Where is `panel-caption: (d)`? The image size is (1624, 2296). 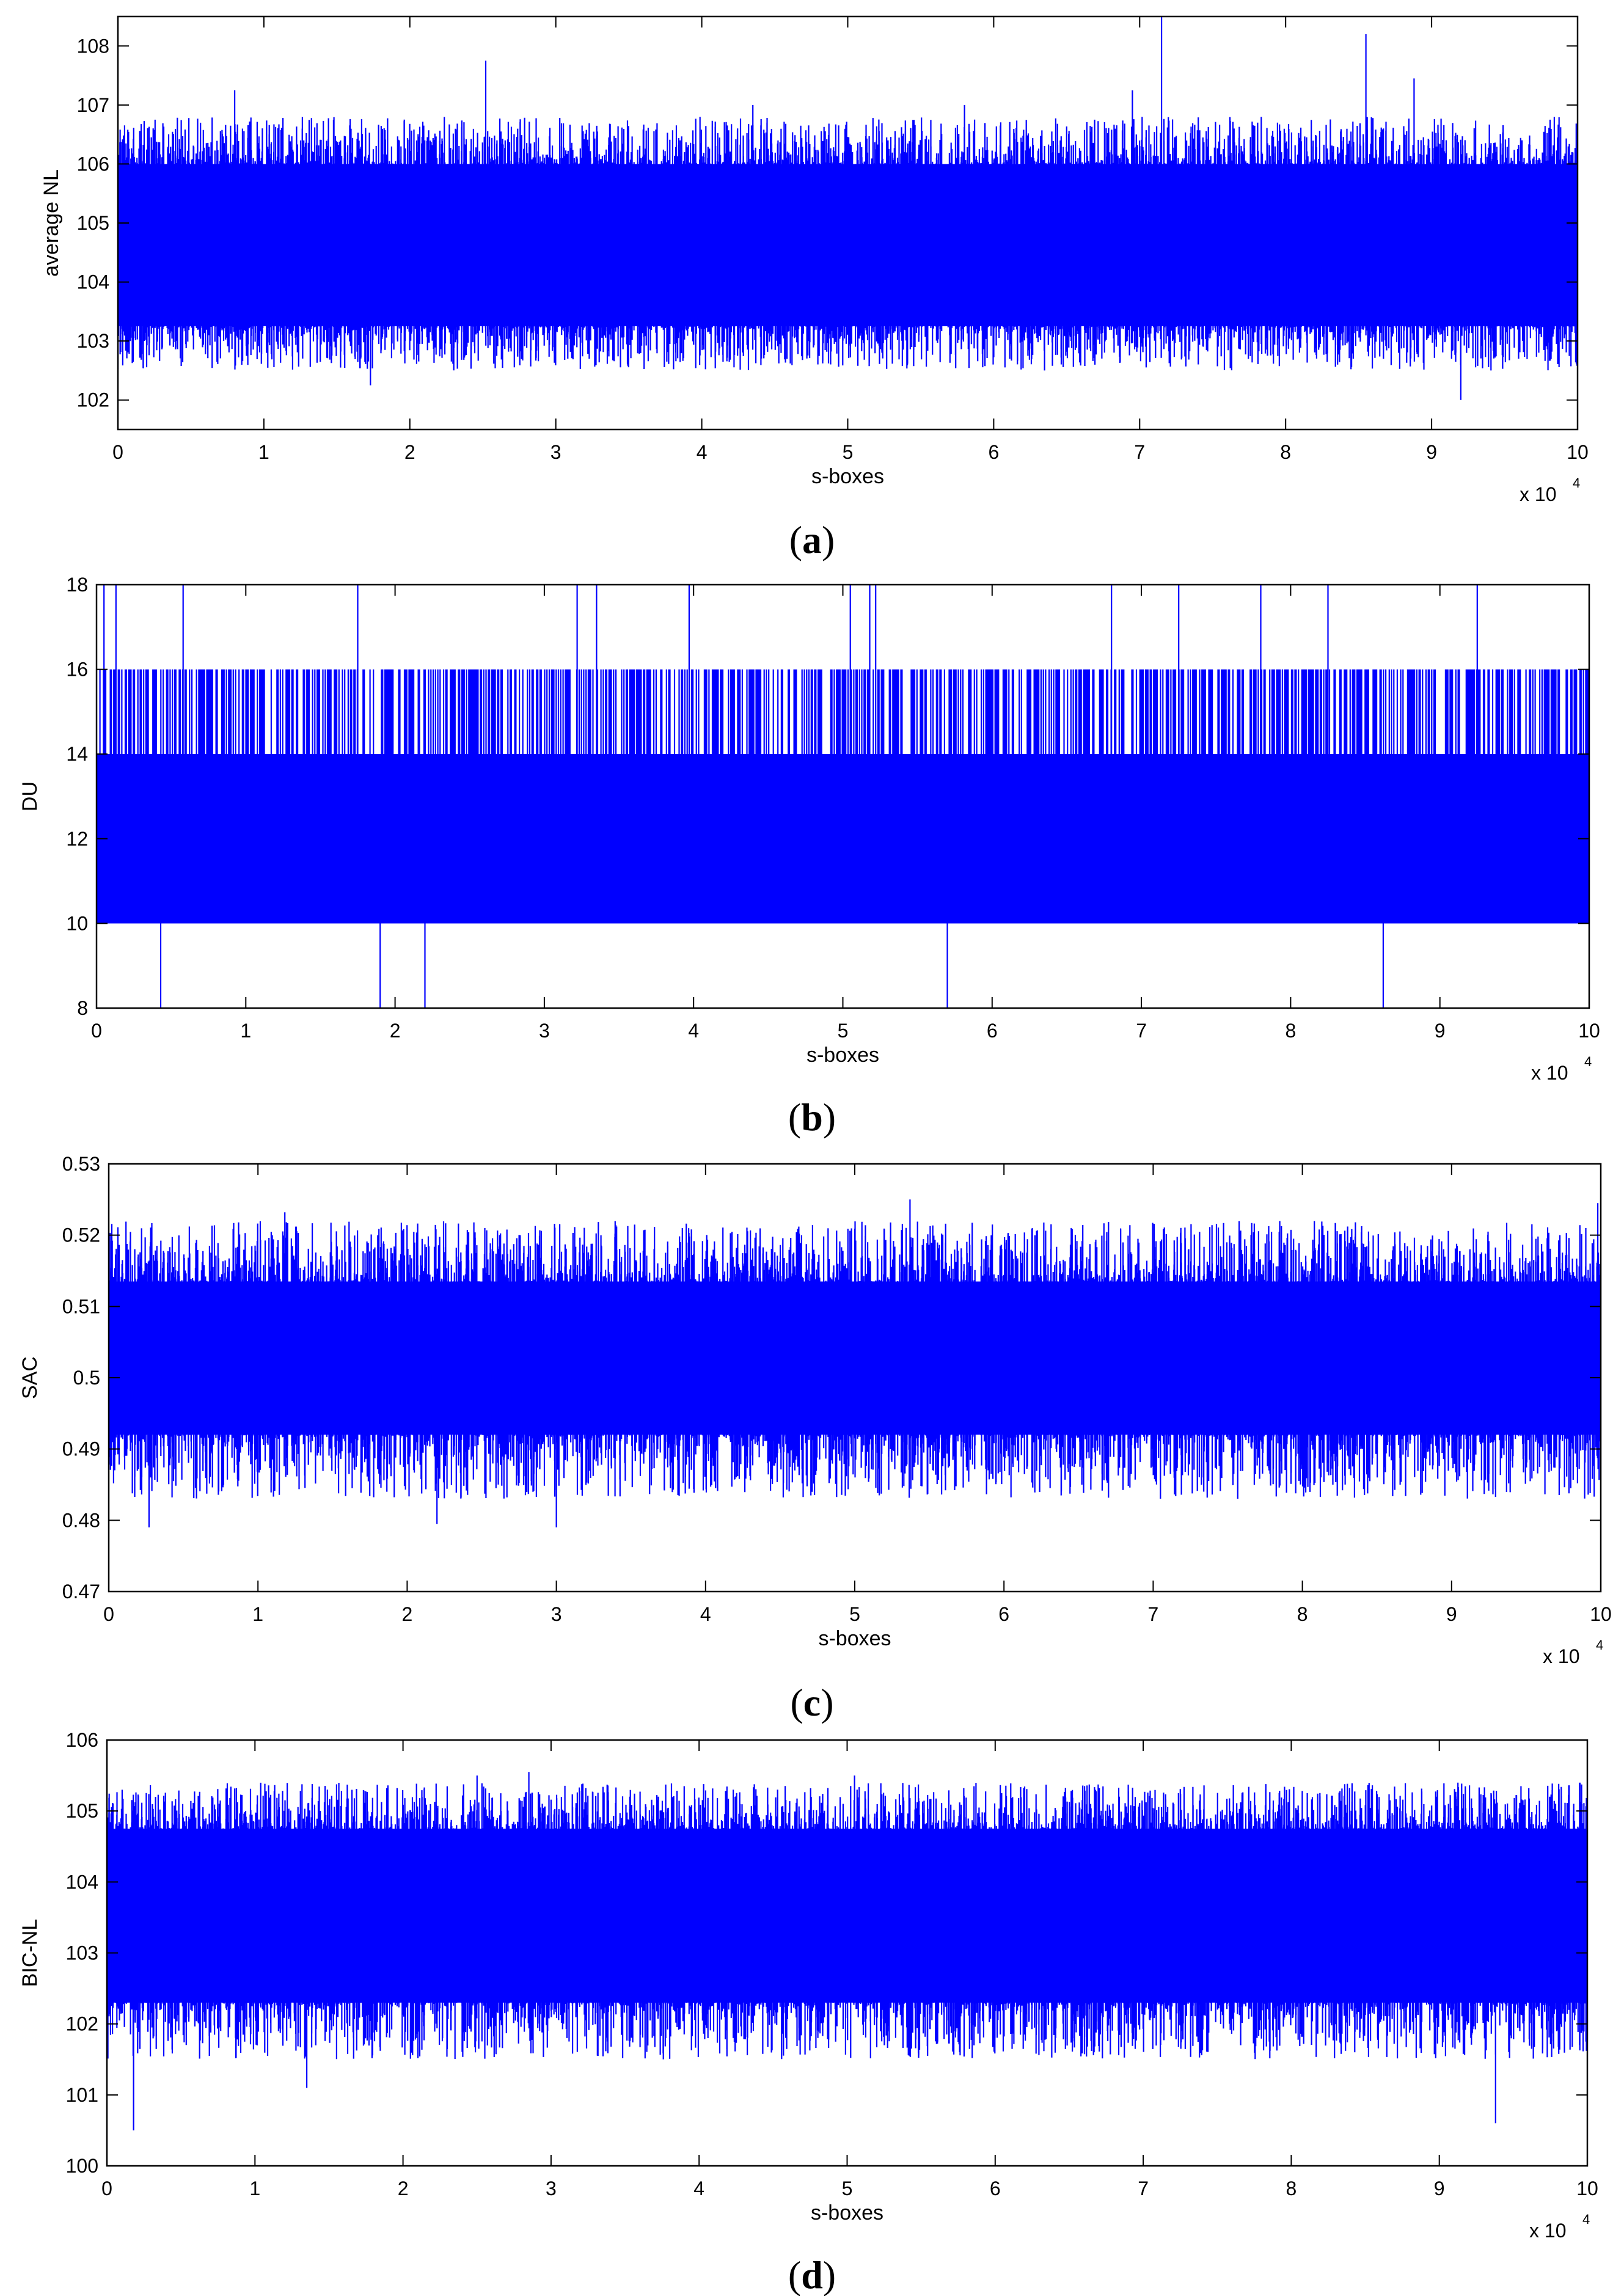 panel-caption: (d) is located at coordinates (812, 2274).